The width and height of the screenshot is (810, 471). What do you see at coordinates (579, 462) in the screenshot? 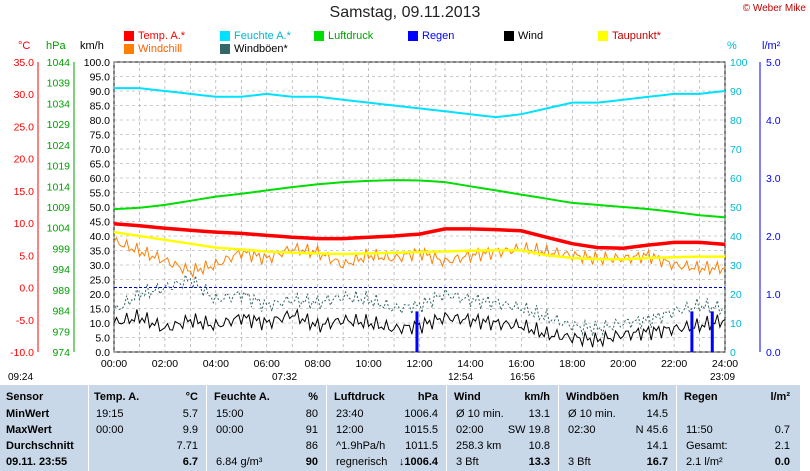
I see `table-cell: 3 Bft` at bounding box center [579, 462].